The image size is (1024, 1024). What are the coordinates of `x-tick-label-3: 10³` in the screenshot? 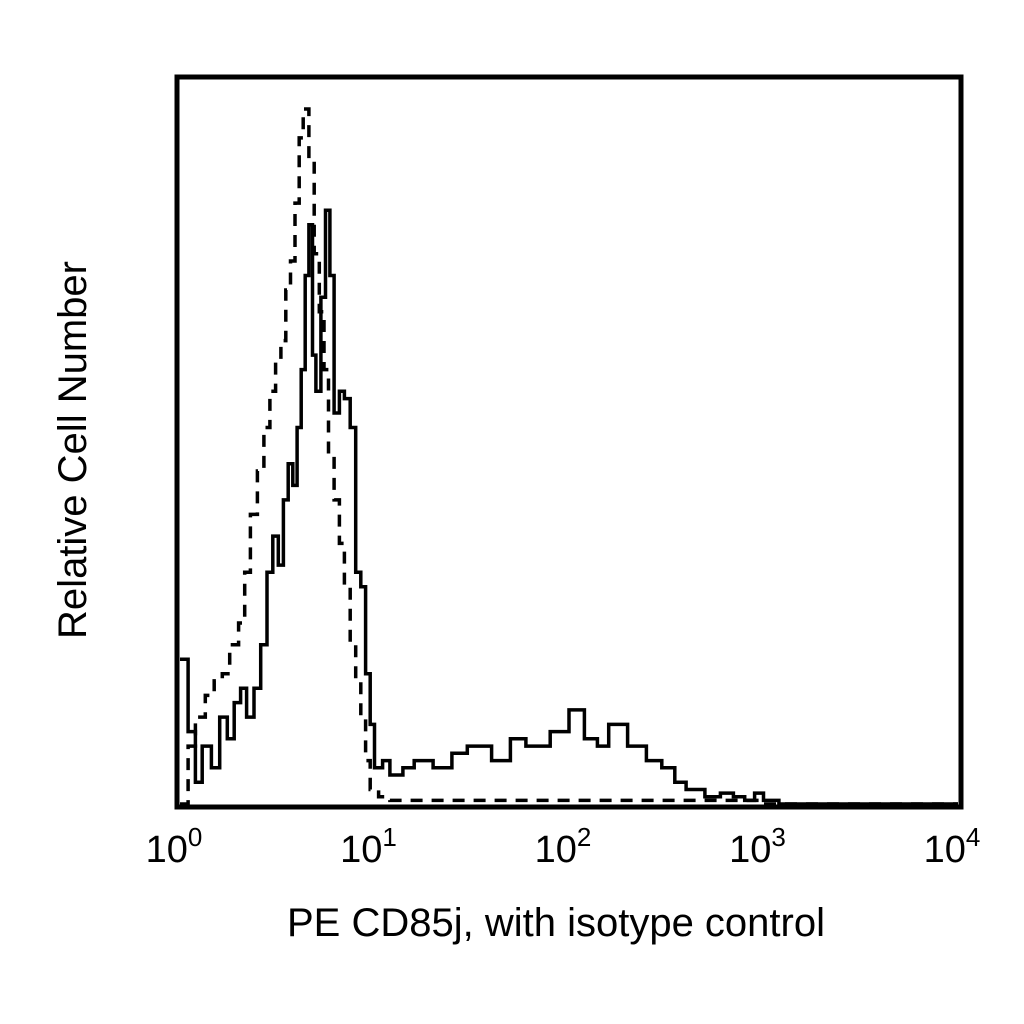 It's located at (757, 846).